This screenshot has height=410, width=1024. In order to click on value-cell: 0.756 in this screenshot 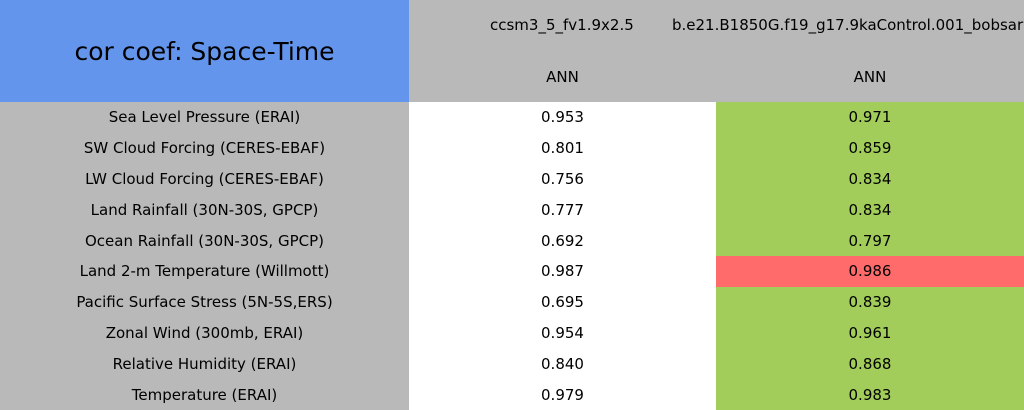, I will do `click(563, 179)`.